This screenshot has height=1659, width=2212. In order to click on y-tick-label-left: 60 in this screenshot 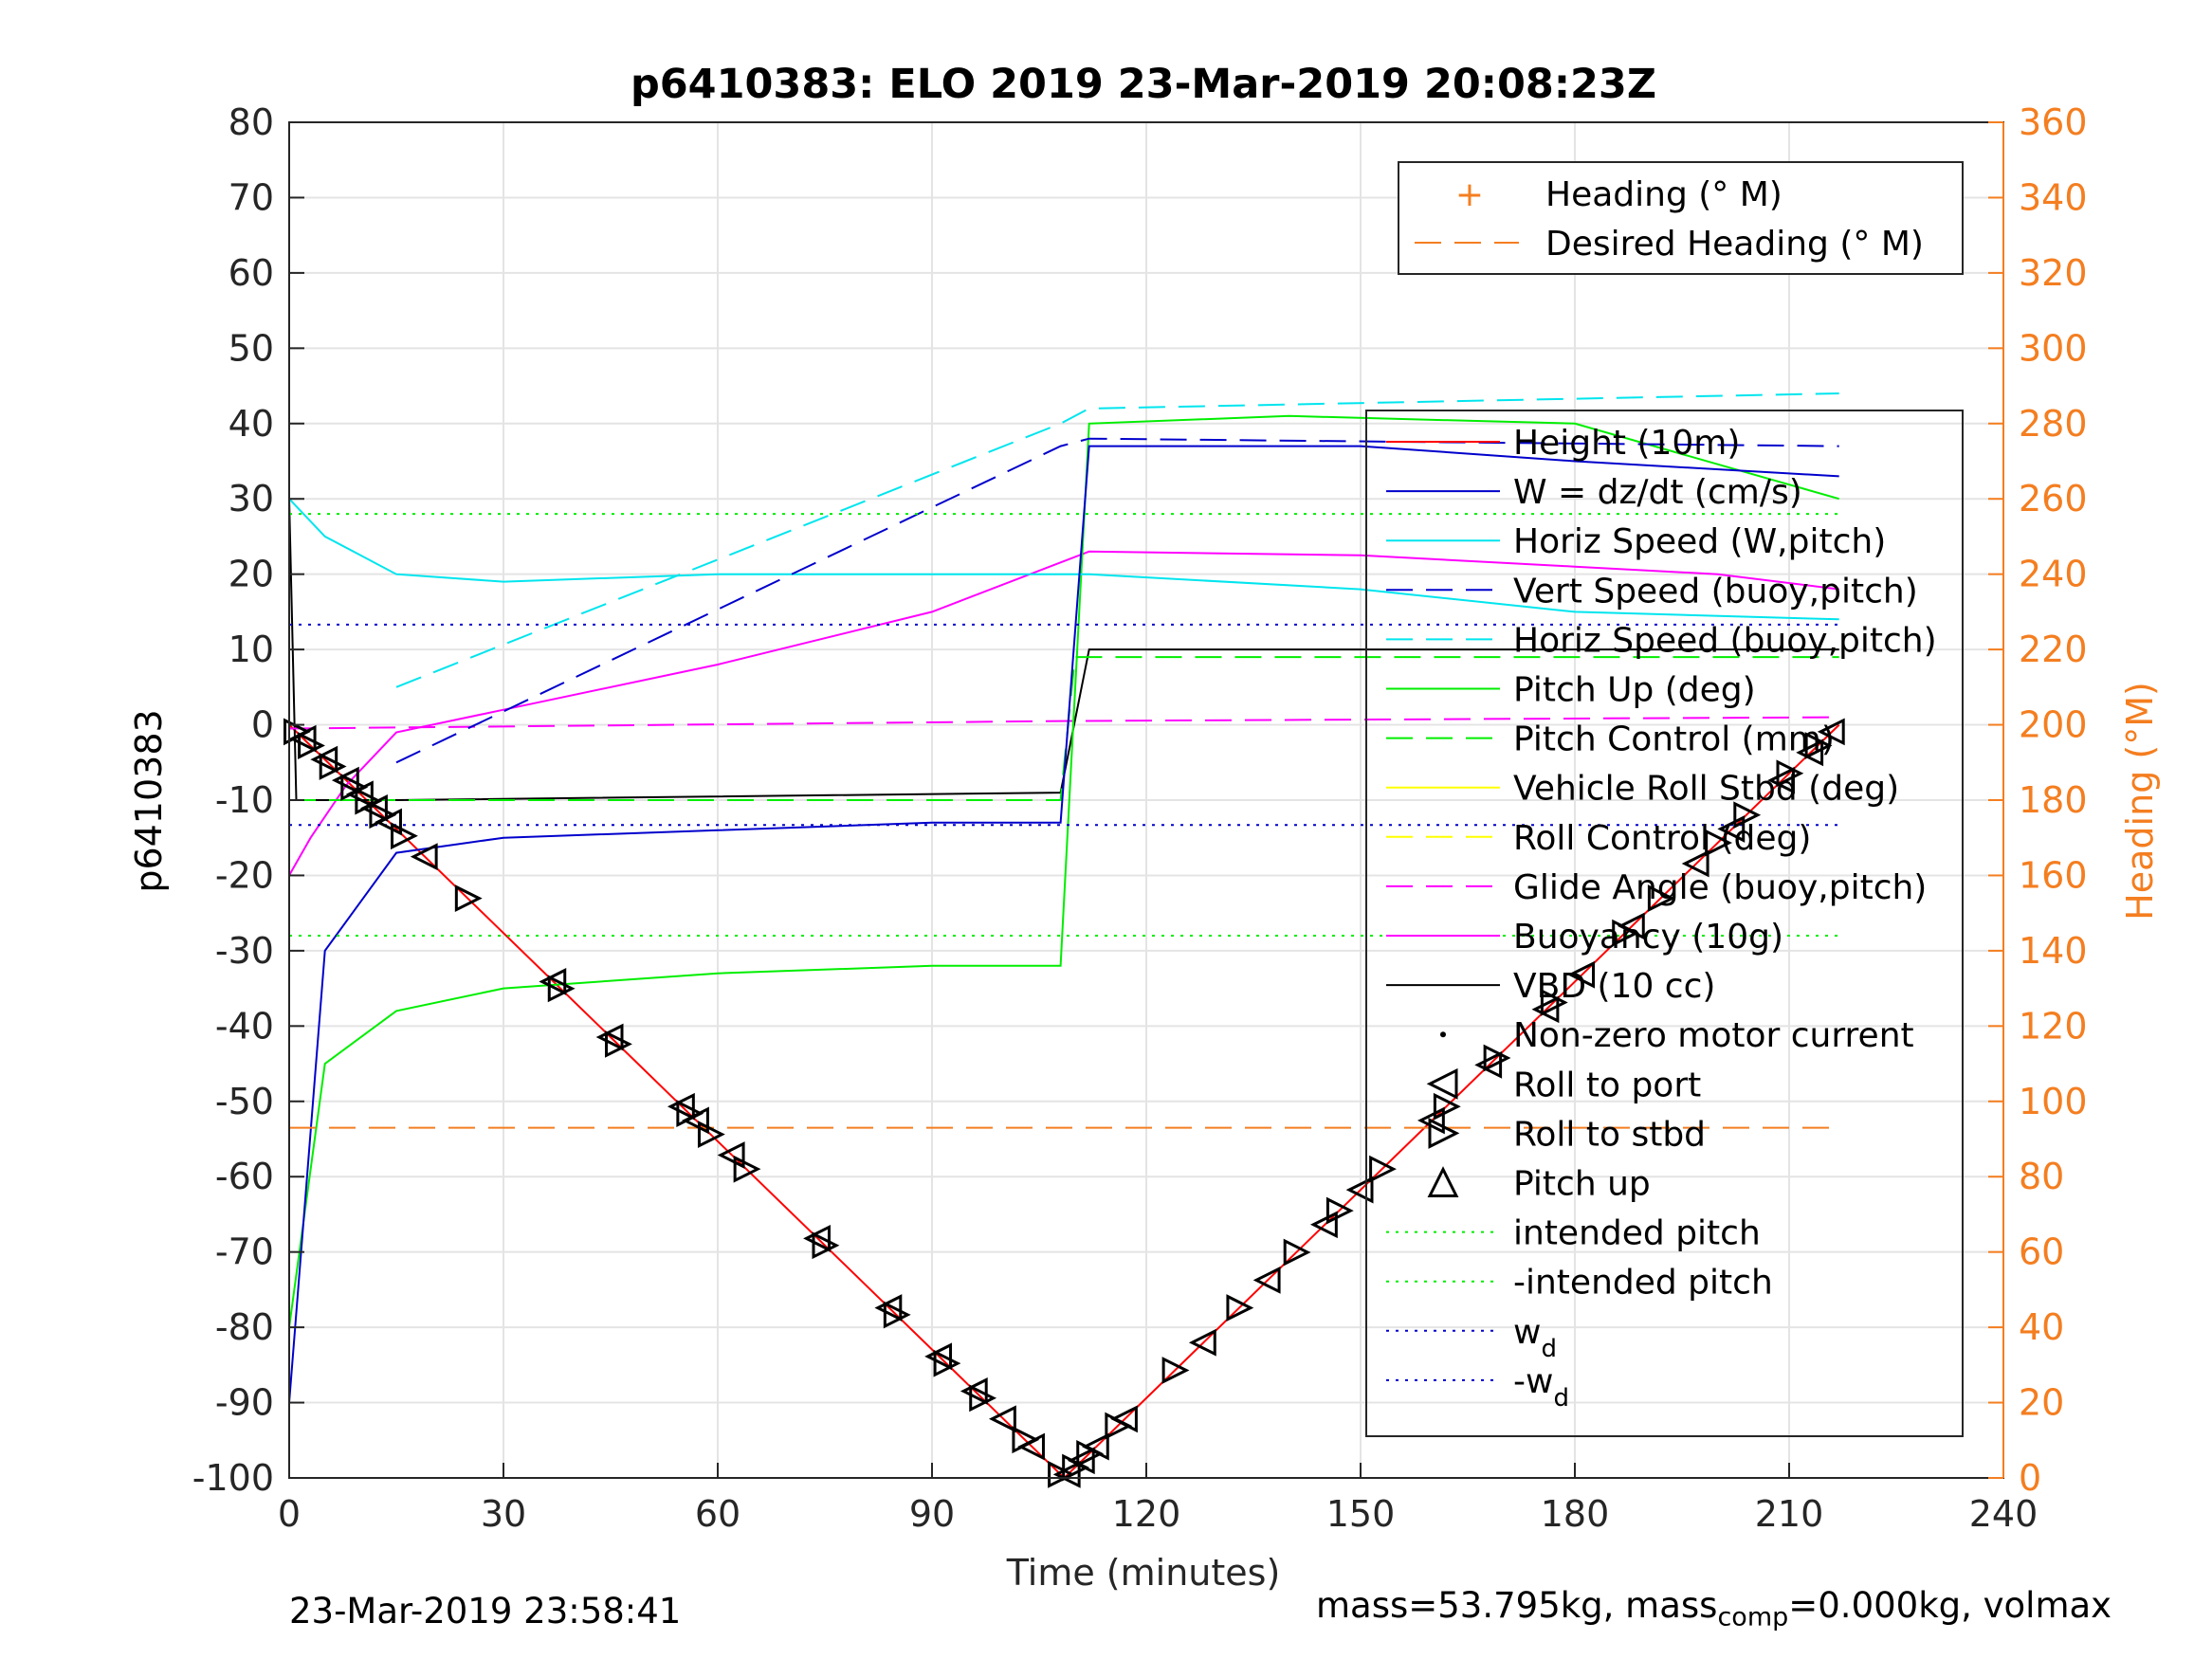, I will do `click(251, 273)`.